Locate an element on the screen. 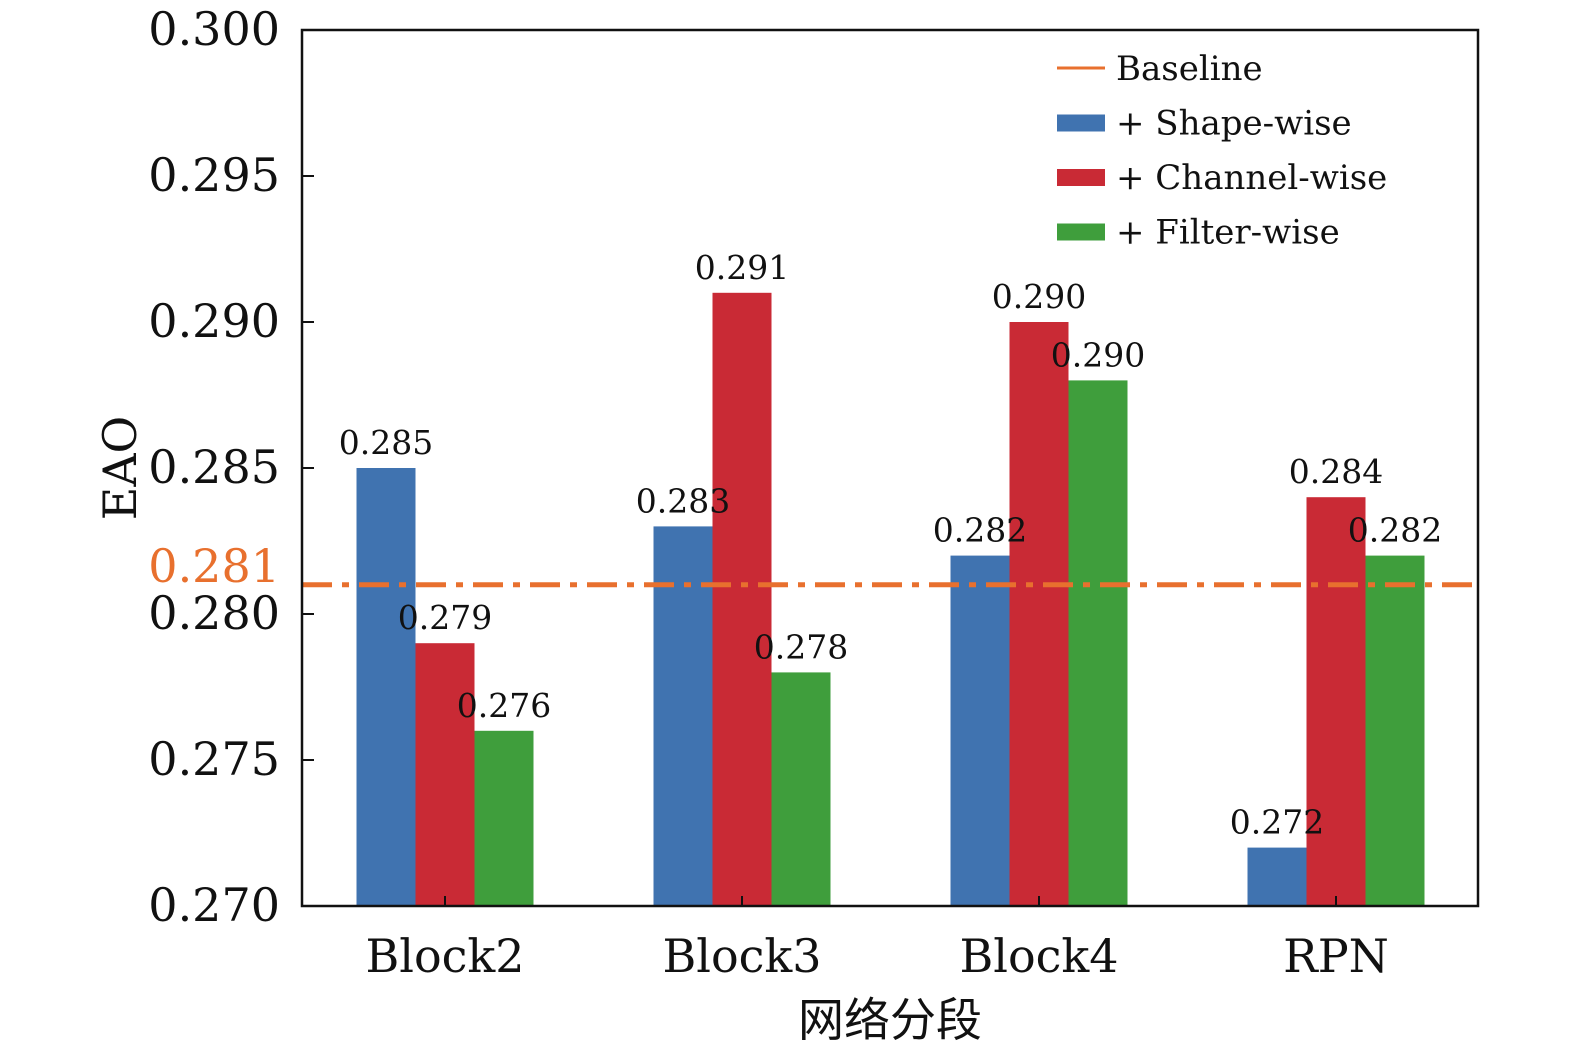 The width and height of the screenshot is (1575, 1052). x-axis-title: 网络分段 is located at coordinates (890, 1020).